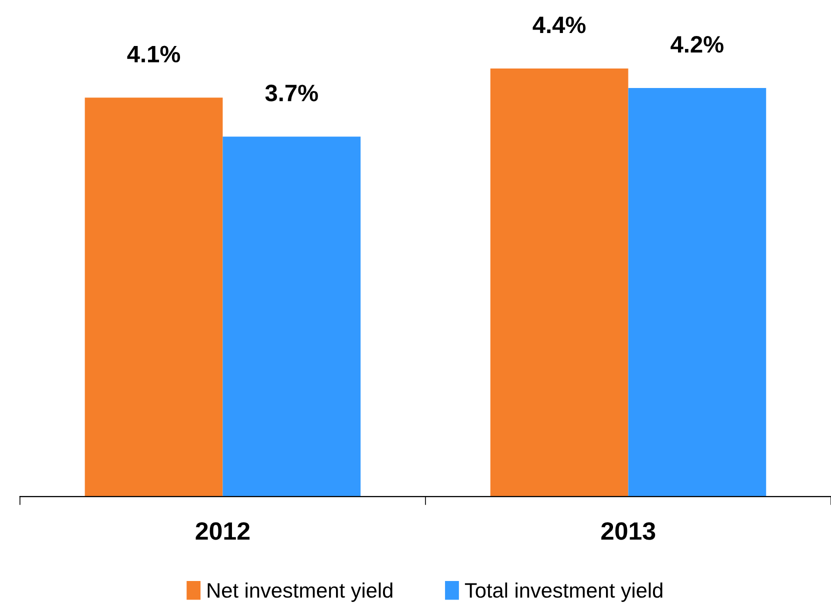  Describe the element at coordinates (628, 531) in the screenshot. I see `x-tick-label: 2013` at that location.